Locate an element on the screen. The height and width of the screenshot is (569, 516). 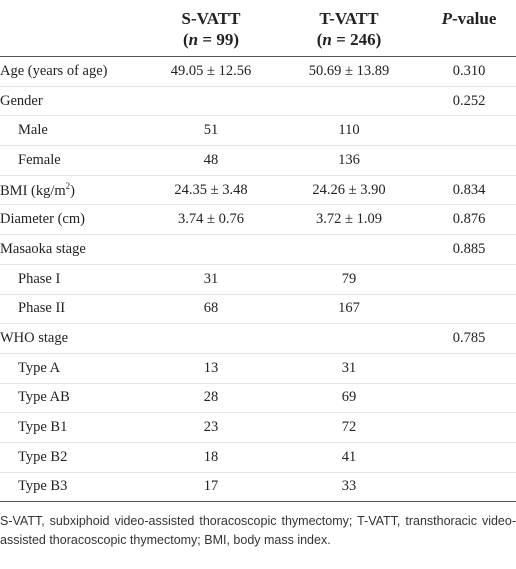
header-line: S-VATT is located at coordinates (211, 18).